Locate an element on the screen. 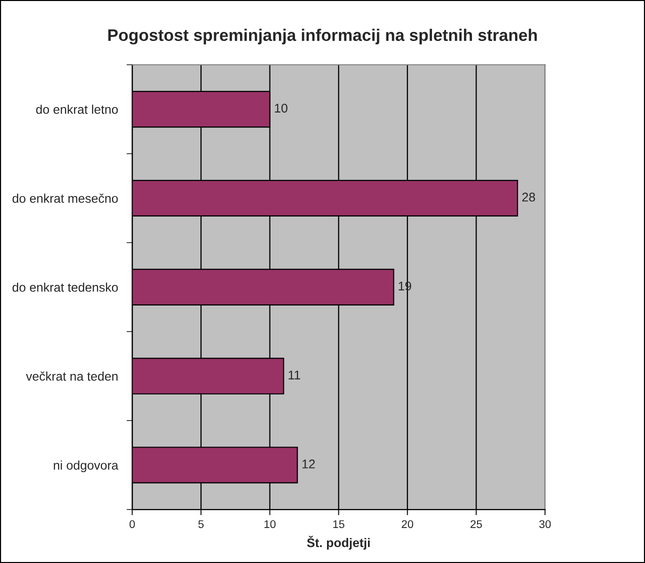  y-tick-label: večkrat na teden is located at coordinates (72, 376).